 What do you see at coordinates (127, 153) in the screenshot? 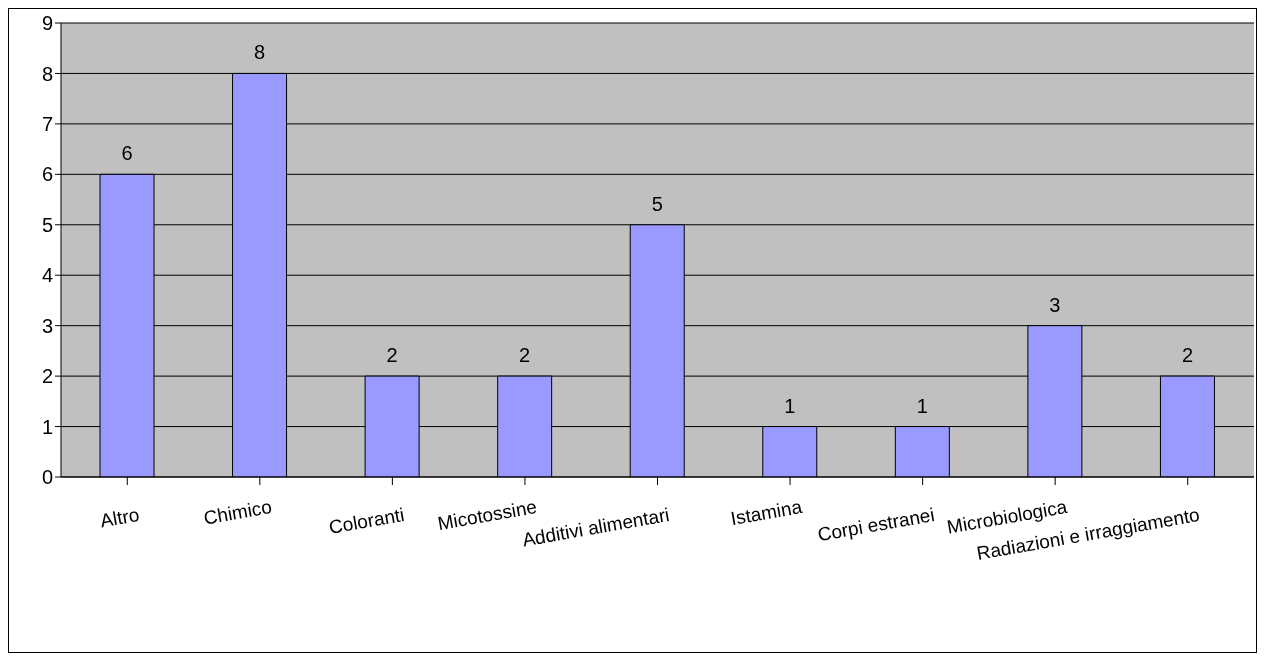
I see `data-label: 6` at bounding box center [127, 153].